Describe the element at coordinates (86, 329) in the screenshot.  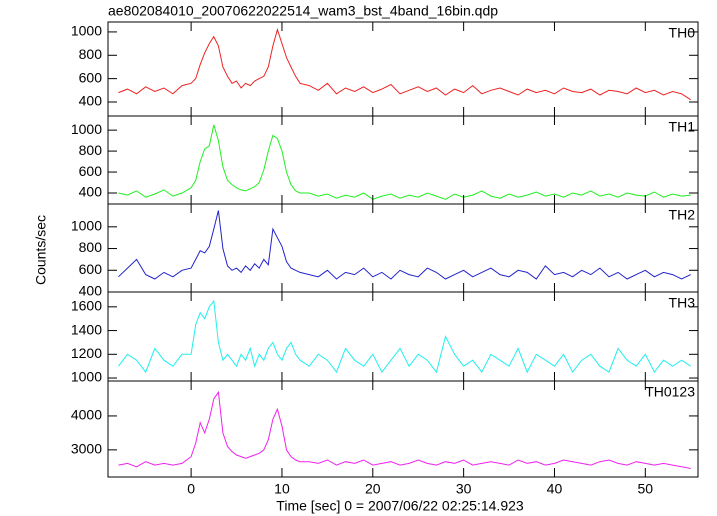
I see `y-tick-label: 1400` at that location.